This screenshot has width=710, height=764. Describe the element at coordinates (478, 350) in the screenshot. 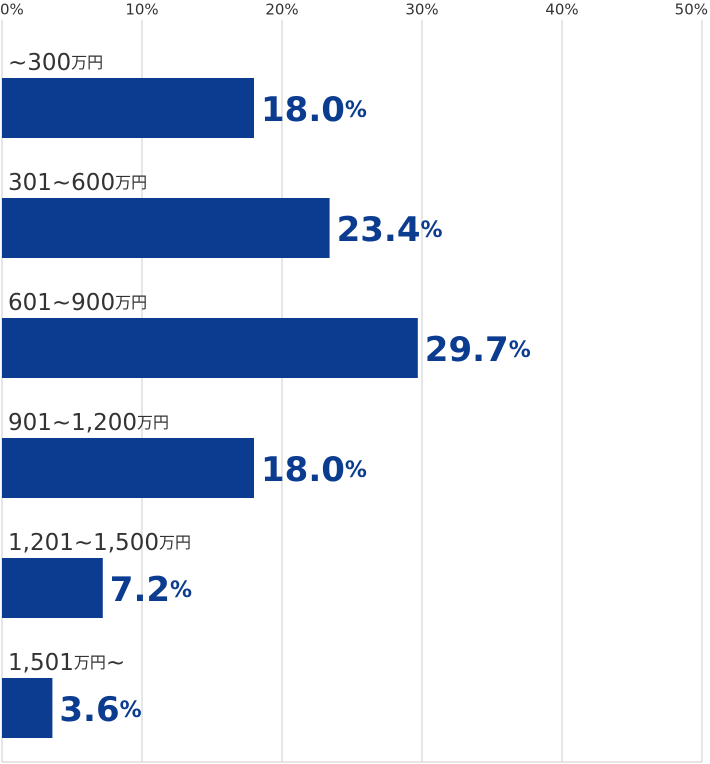

I see `value-label: 29.7%` at that location.